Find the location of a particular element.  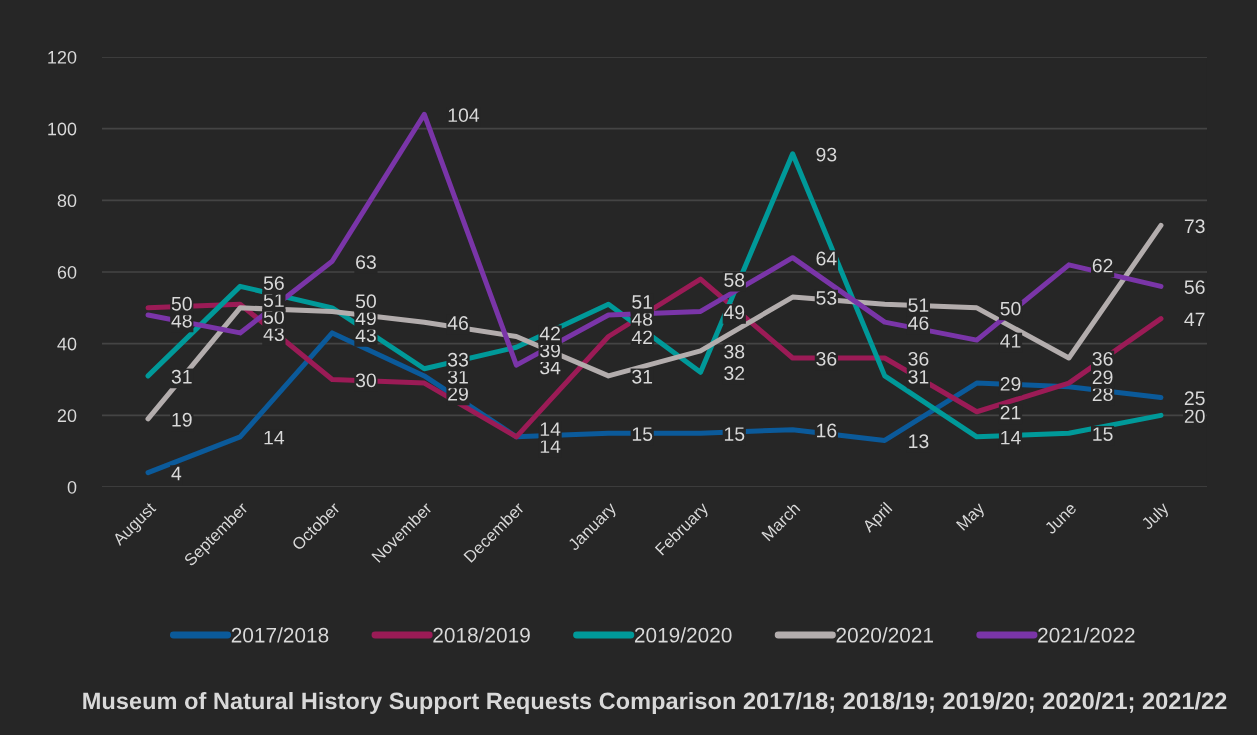

data-label: 58 is located at coordinates (734, 280).